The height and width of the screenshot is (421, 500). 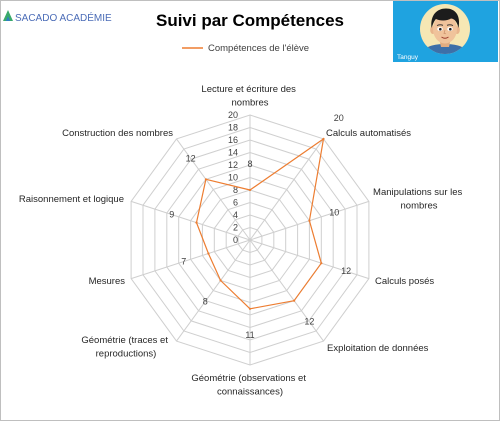 What do you see at coordinates (250, 20) in the screenshot?
I see `chart-title: Suivi par Compétences` at bounding box center [250, 20].